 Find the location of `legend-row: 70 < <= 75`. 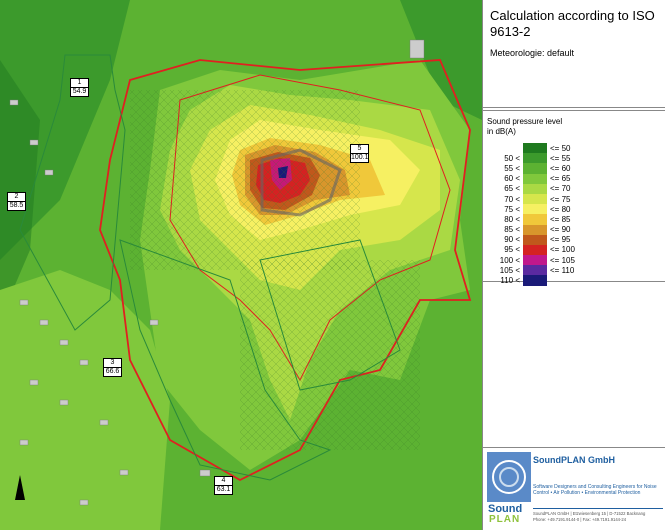

legend-row: 70 < <= 75 is located at coordinates (574, 199).